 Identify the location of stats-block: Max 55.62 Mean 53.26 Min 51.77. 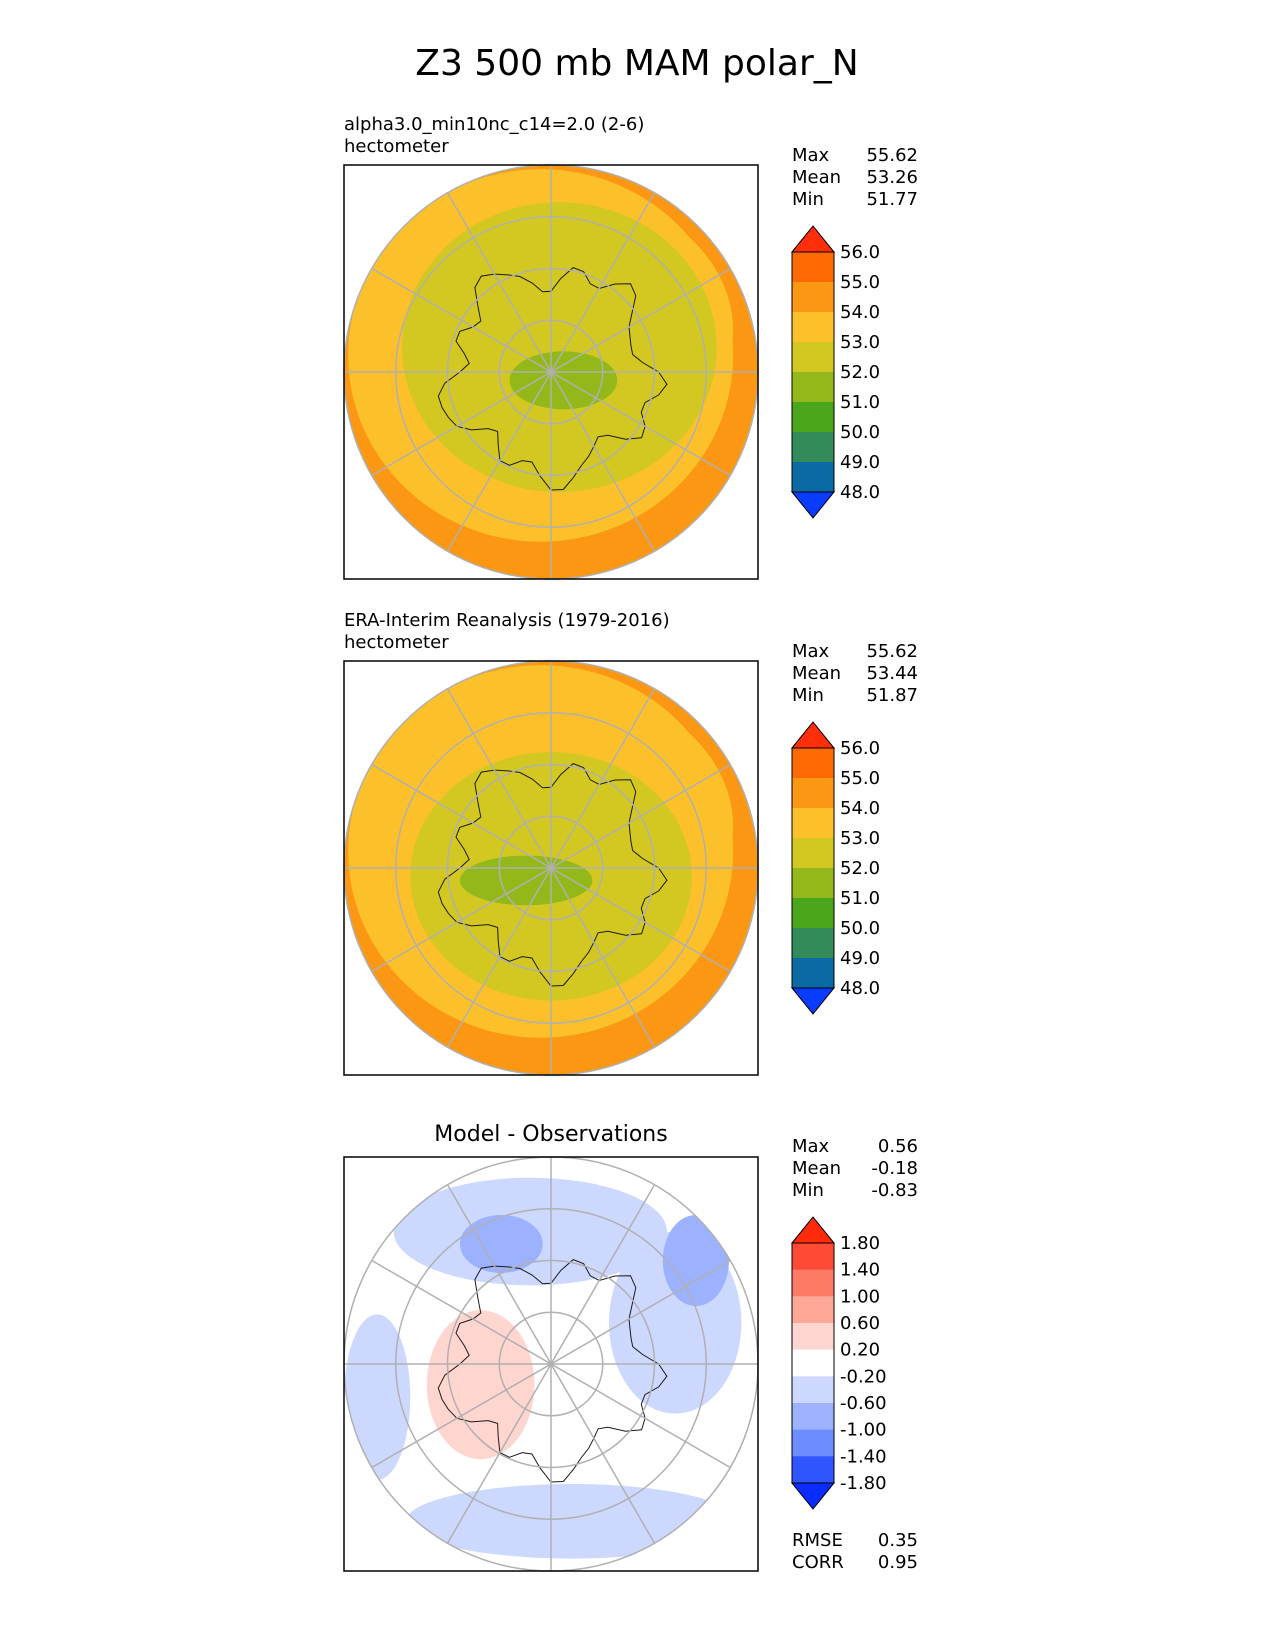
(855, 177).